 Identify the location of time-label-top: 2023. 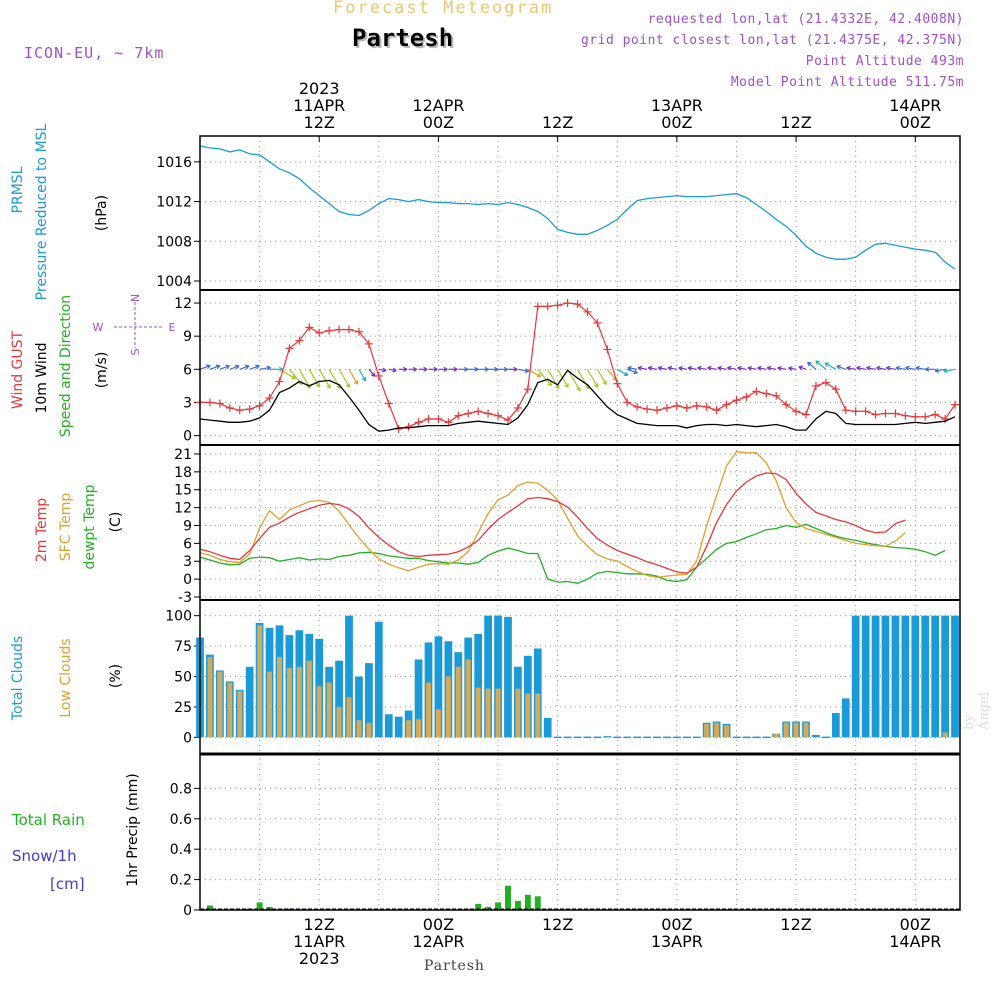
(319, 88).